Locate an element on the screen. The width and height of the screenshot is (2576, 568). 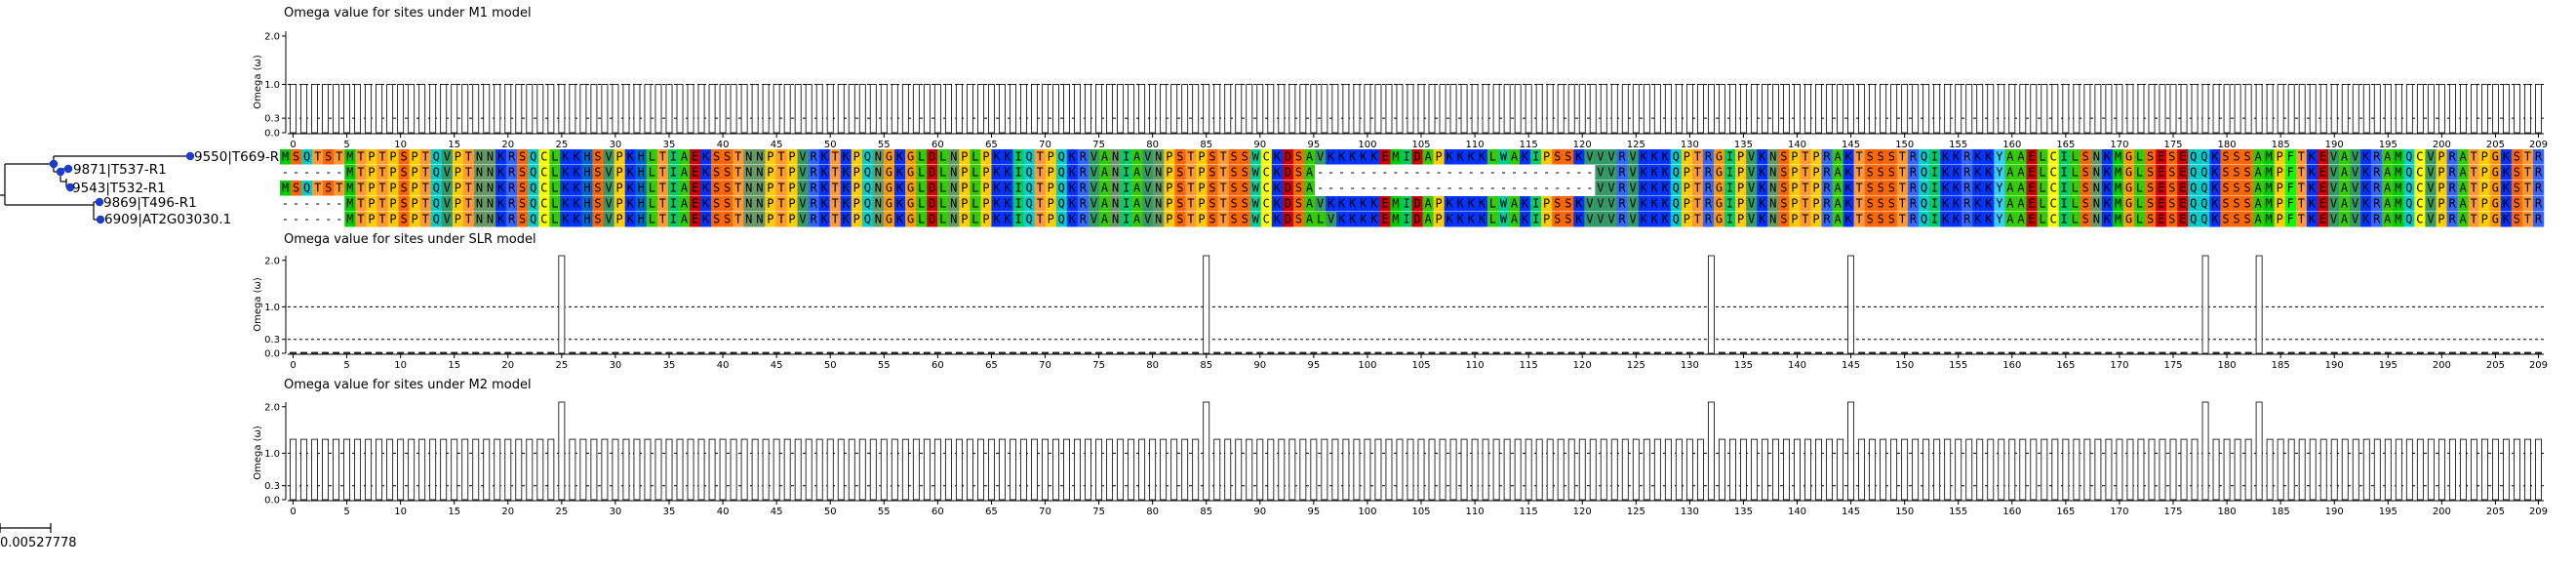
residue-letter: A is located at coordinates (2463, 220).